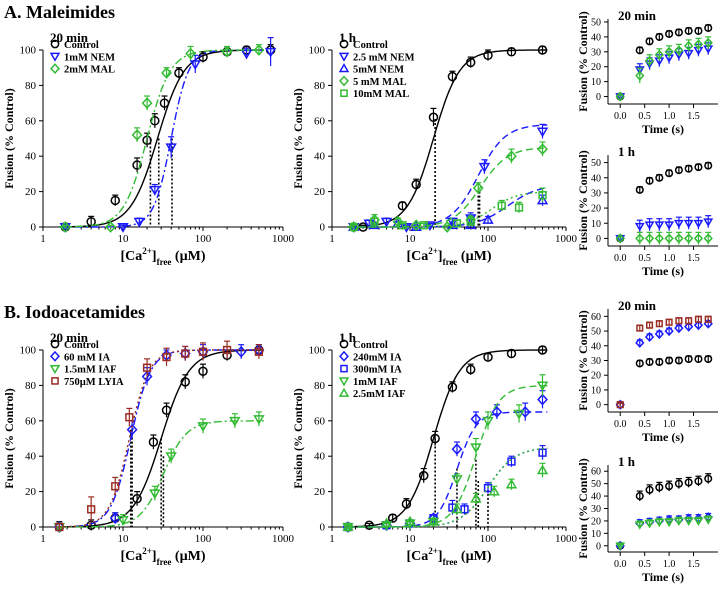 The height and width of the screenshot is (590, 723). What do you see at coordinates (669, 564) in the screenshot?
I see `x-tick-label: 1.0` at bounding box center [669, 564].